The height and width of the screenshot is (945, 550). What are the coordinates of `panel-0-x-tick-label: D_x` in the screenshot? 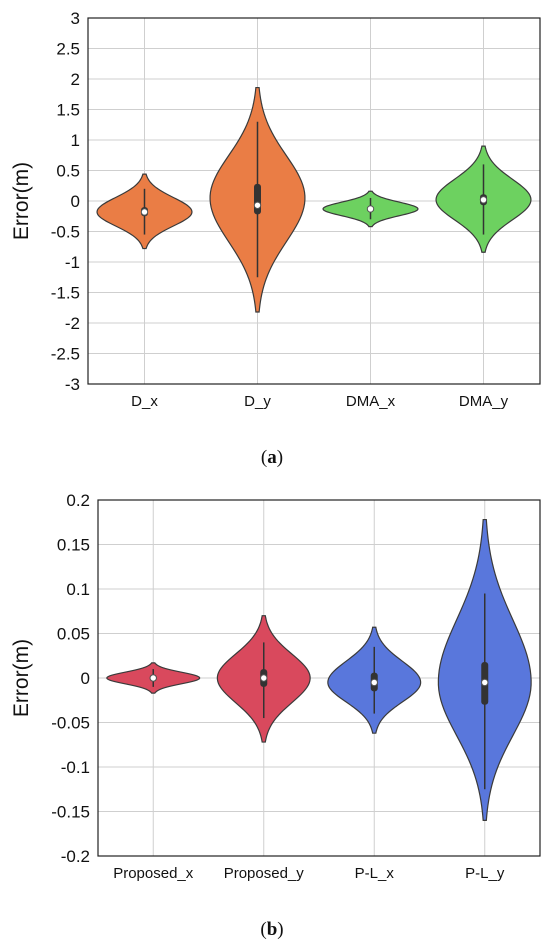 It's located at (144, 401).